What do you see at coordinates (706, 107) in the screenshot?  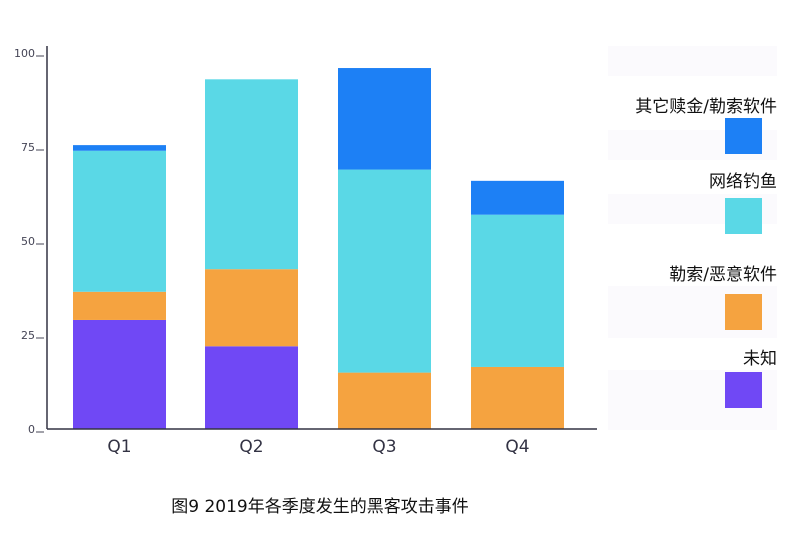 I see `legend-label-other-ransom: 其它赎金/勒索软件` at bounding box center [706, 107].